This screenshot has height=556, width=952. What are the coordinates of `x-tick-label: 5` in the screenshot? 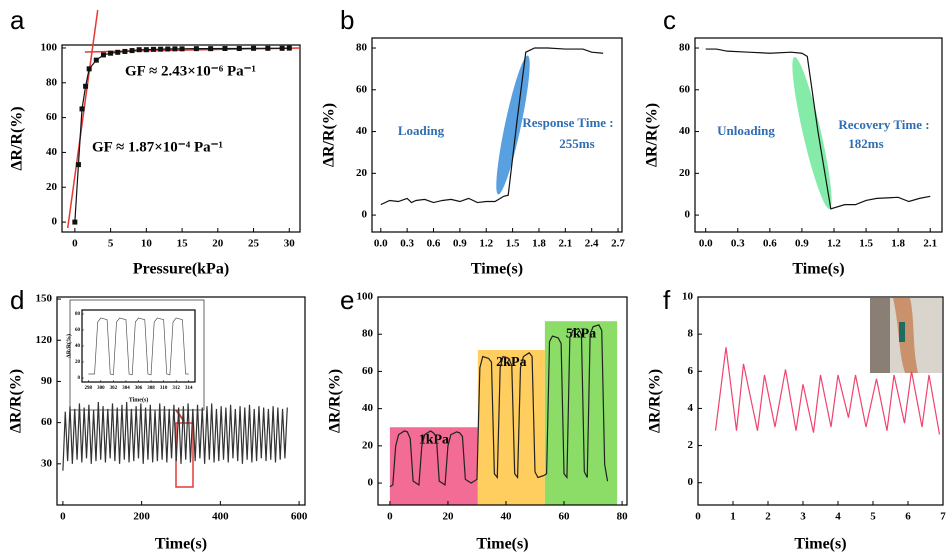 It's located at (873, 517).